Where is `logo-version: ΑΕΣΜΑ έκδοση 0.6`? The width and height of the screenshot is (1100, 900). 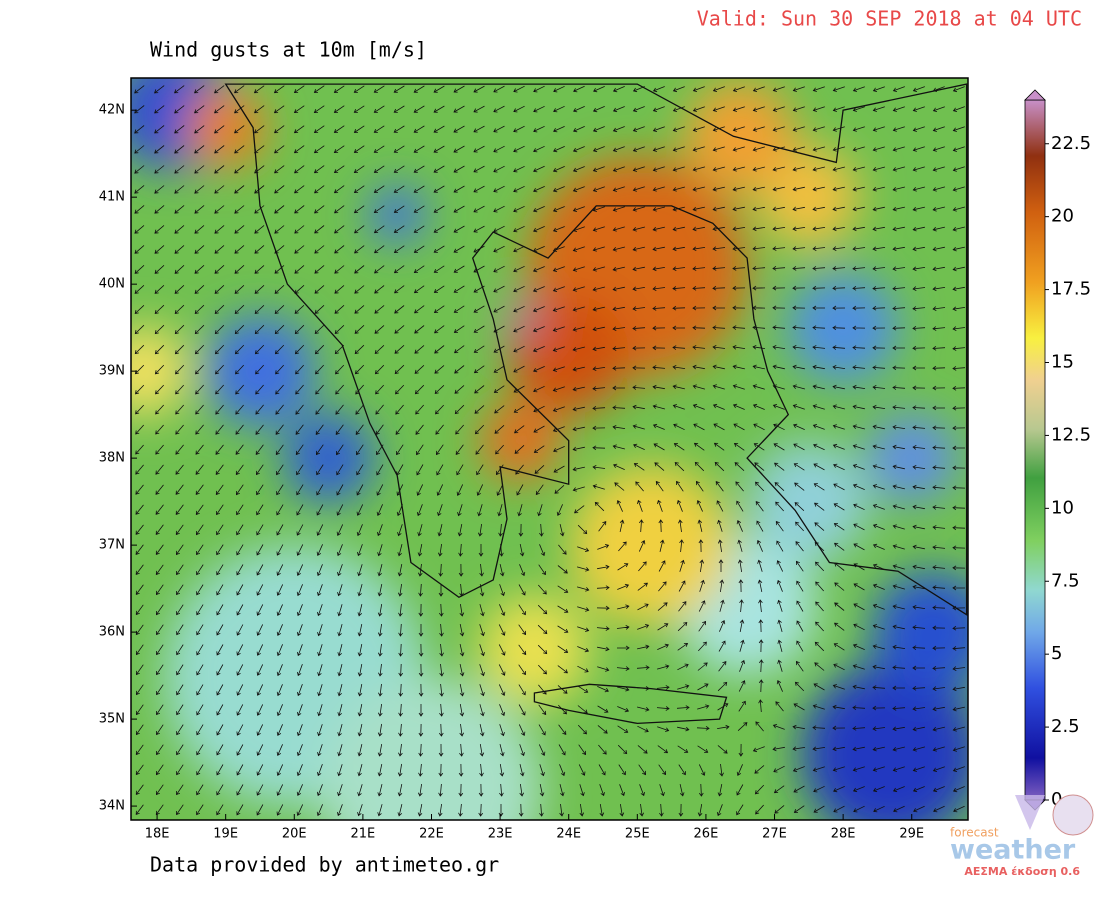 logo-version: ΑΕΣΜΑ έκδοση 0.6 is located at coordinates (1022, 871).